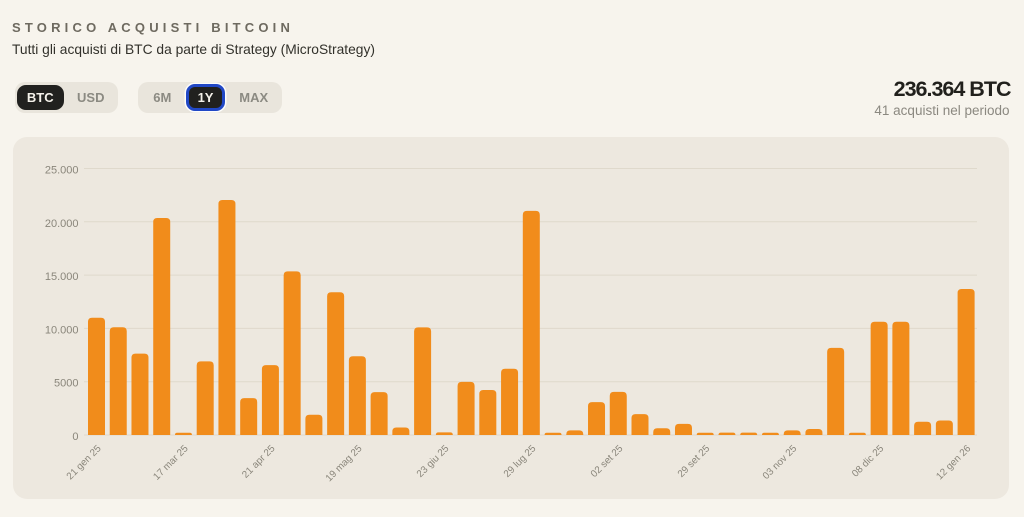 The height and width of the screenshot is (517, 1024). Describe the element at coordinates (62, 277) in the screenshot. I see `svg-text: 15.000` at that location.